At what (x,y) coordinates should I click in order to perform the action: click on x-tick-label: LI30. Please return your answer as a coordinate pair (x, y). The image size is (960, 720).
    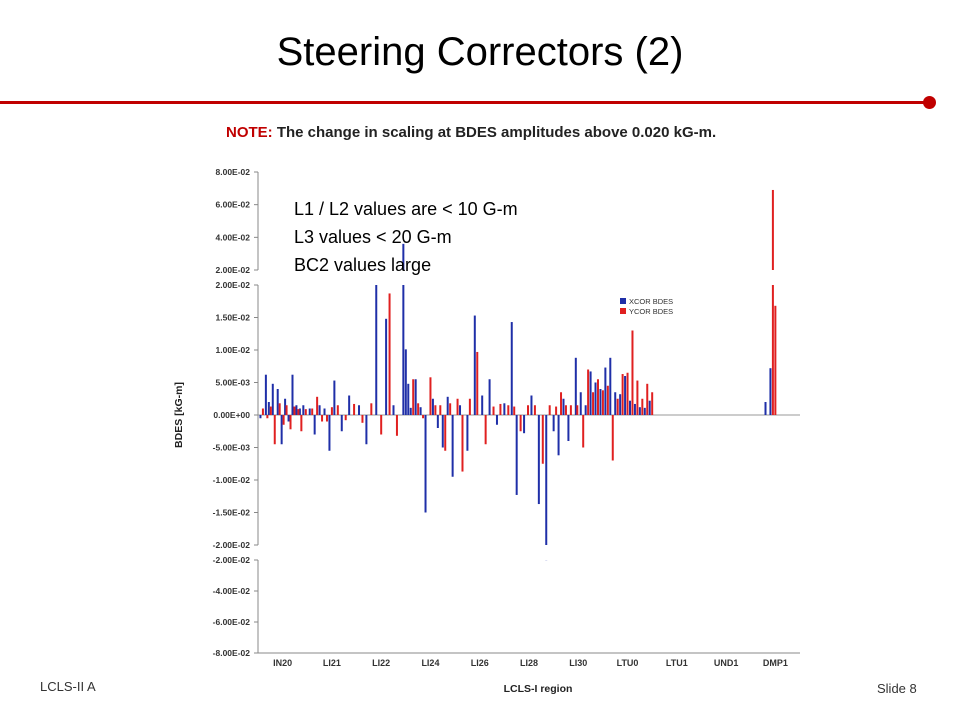
    Looking at the image, I should click on (578, 663).